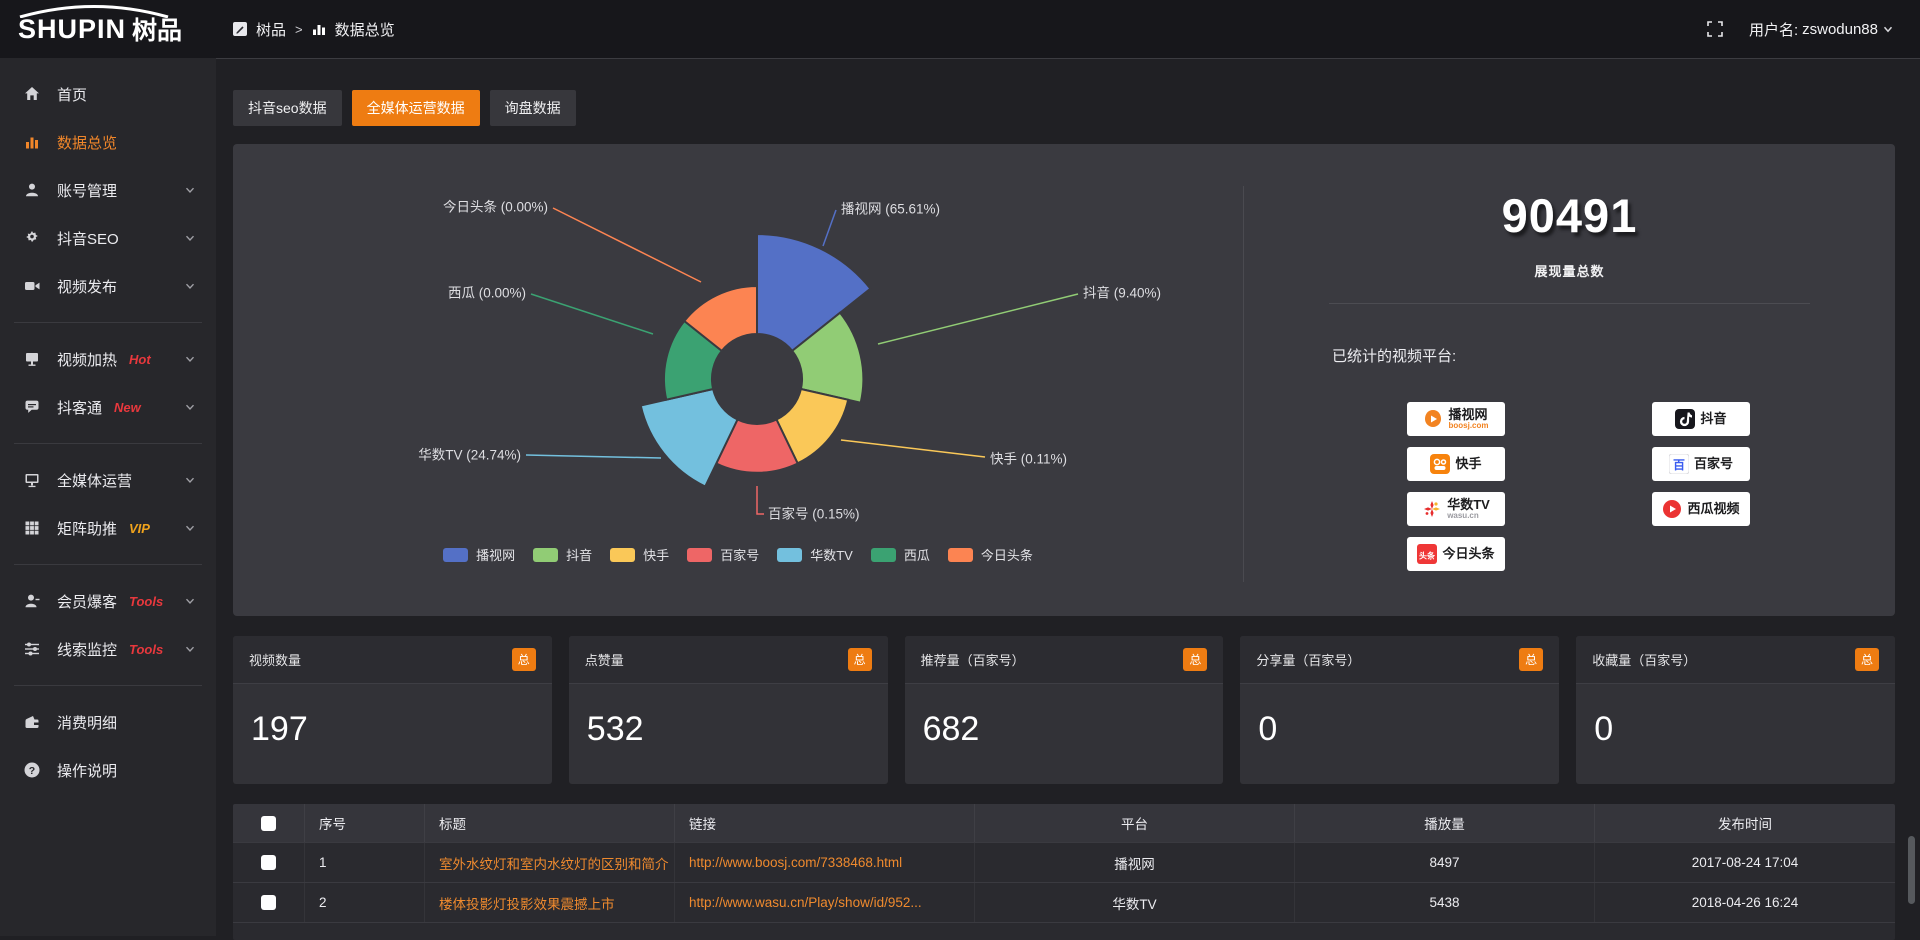  What do you see at coordinates (108, 722) in the screenshot?
I see `sidebar-item-expense-detail: 消费明细` at bounding box center [108, 722].